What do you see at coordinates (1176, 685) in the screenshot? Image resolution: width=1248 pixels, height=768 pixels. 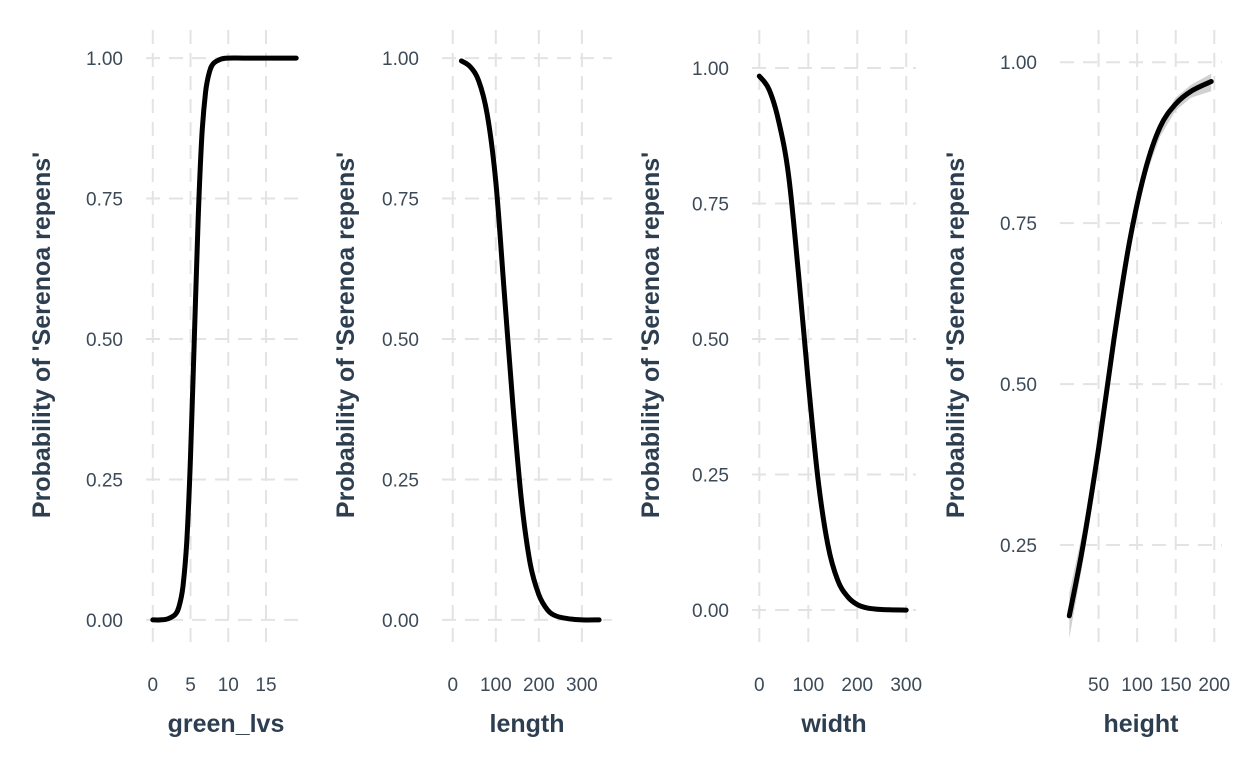 I see `x-tick-label: 150` at bounding box center [1176, 685].